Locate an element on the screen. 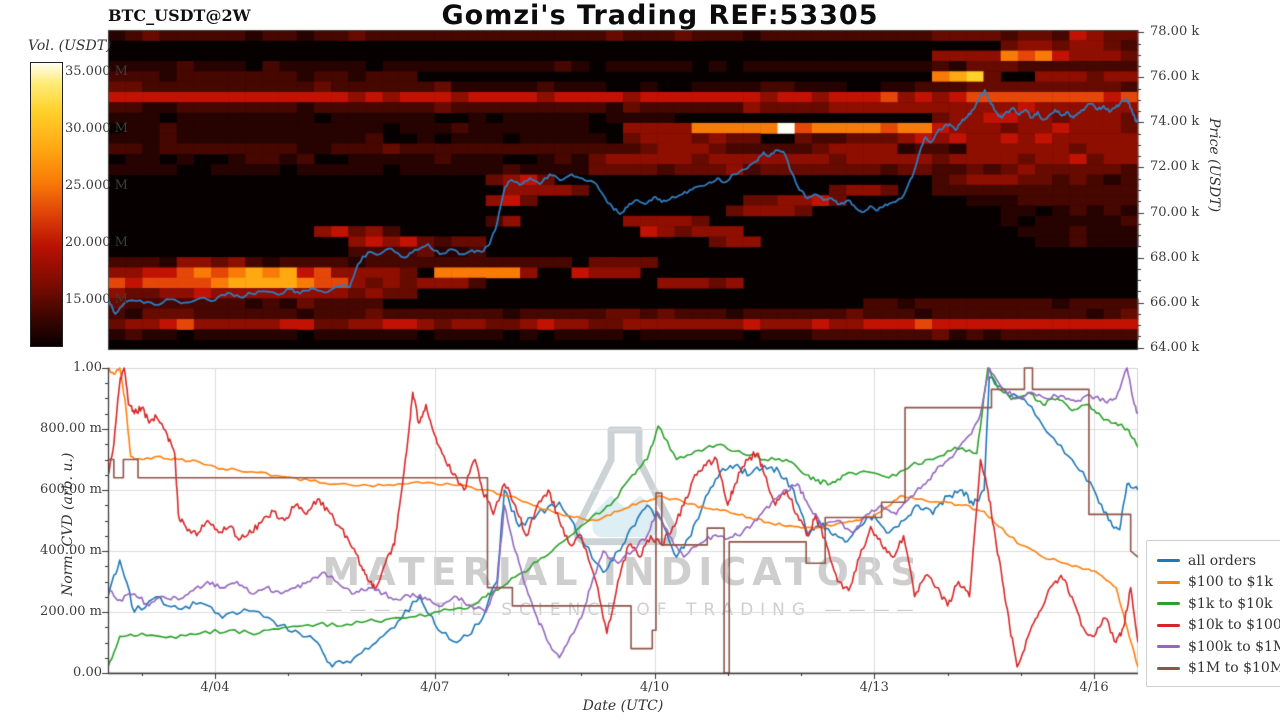  legend-label: $1M to $10M is located at coordinates (1234, 668).